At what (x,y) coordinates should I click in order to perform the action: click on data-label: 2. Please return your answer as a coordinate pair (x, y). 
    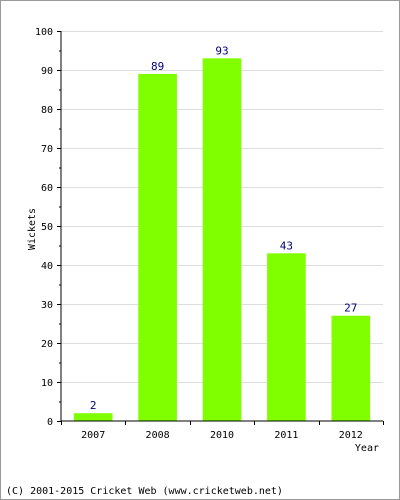
    Looking at the image, I should click on (93, 405).